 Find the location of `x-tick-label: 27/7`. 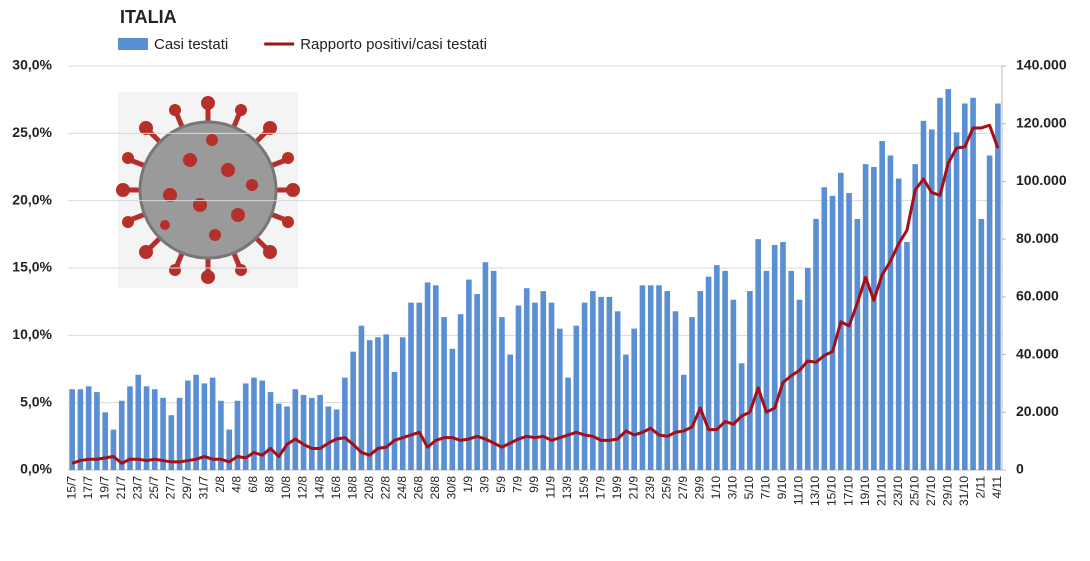

x-tick-label: 27/7 is located at coordinates (170, 488).